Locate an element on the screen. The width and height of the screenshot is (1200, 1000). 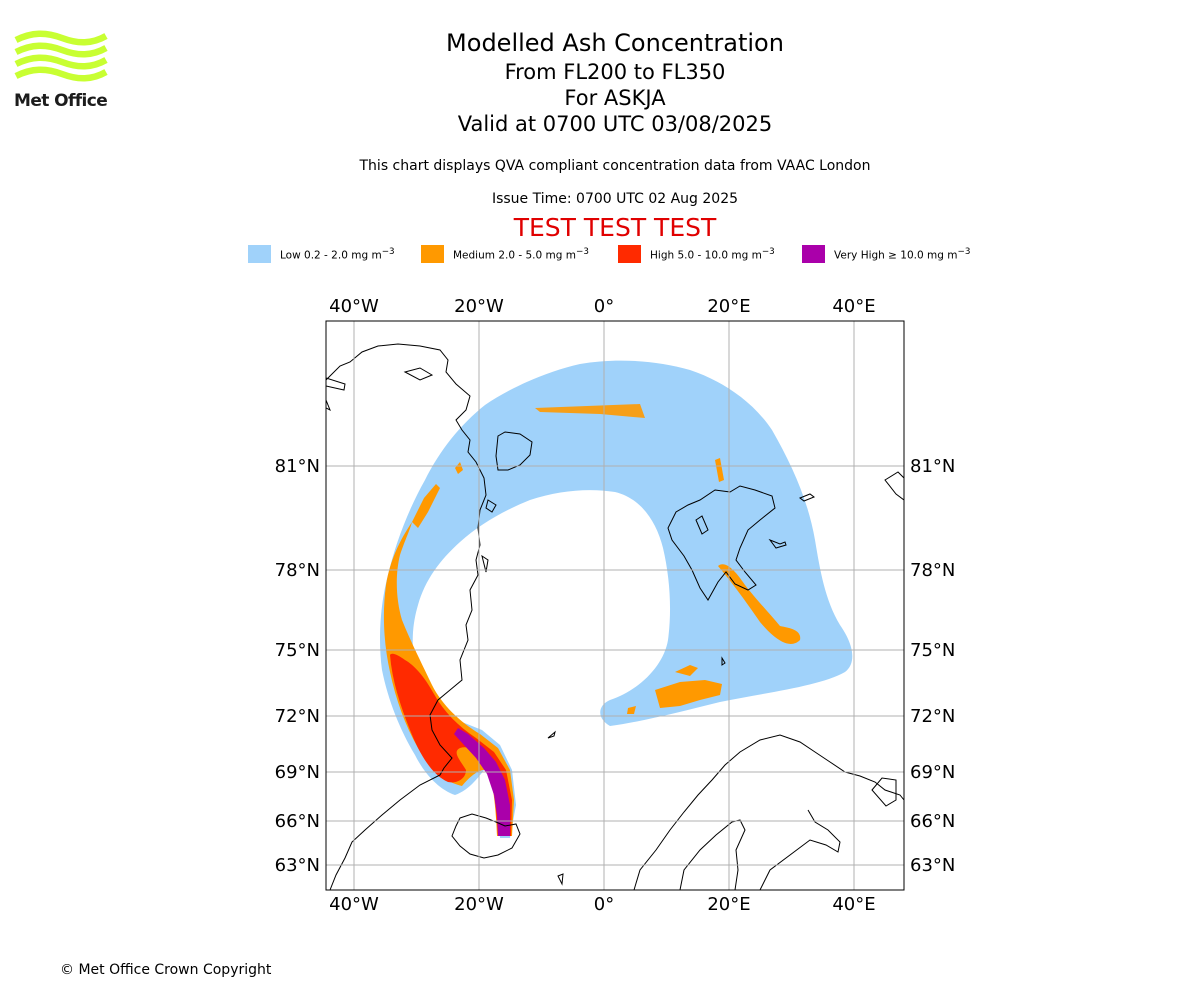
legend-label-high: High 5.0 - 10.0 mg m−3 is located at coordinates (712, 254).